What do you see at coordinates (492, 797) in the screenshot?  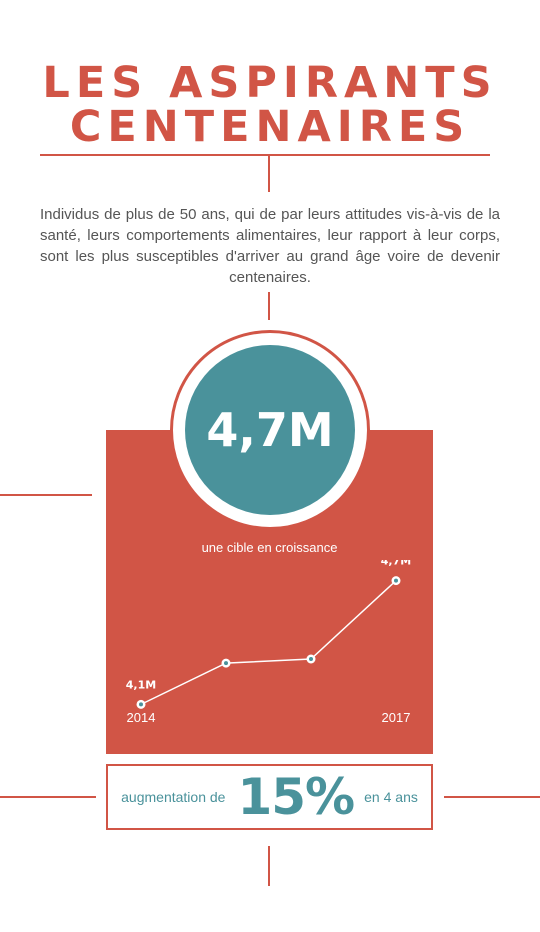 I see `side-line-right-bottom` at bounding box center [492, 797].